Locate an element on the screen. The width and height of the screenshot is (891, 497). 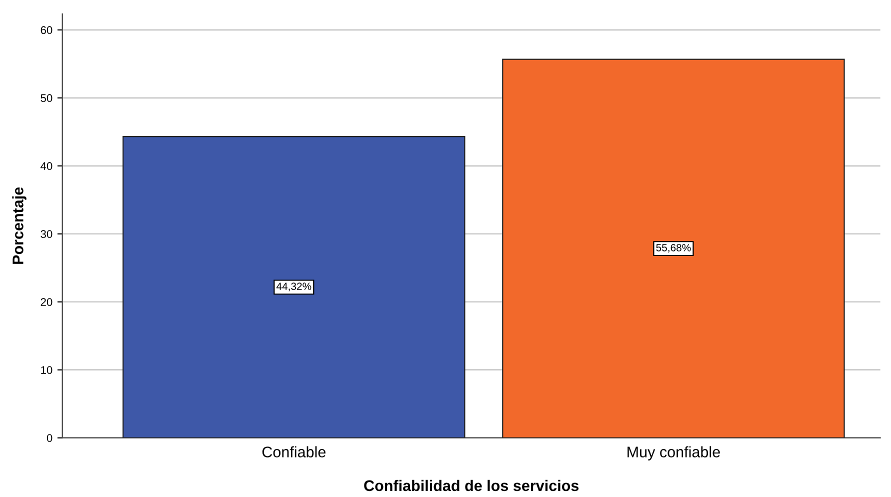
y-tick-label: 0 is located at coordinates (49, 438).